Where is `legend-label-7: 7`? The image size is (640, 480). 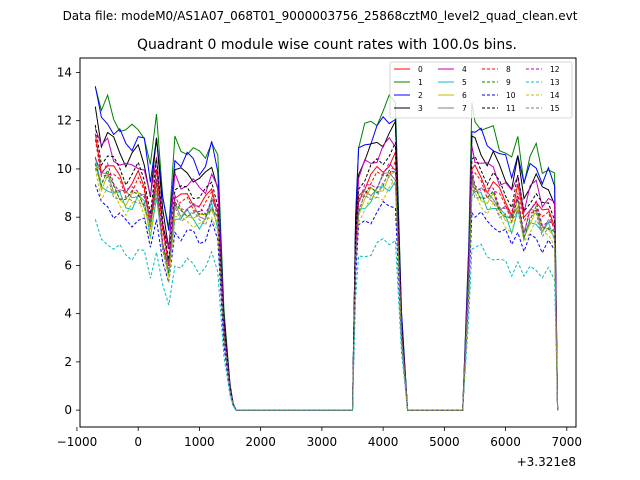 legend-label-7: 7 is located at coordinates (464, 108).